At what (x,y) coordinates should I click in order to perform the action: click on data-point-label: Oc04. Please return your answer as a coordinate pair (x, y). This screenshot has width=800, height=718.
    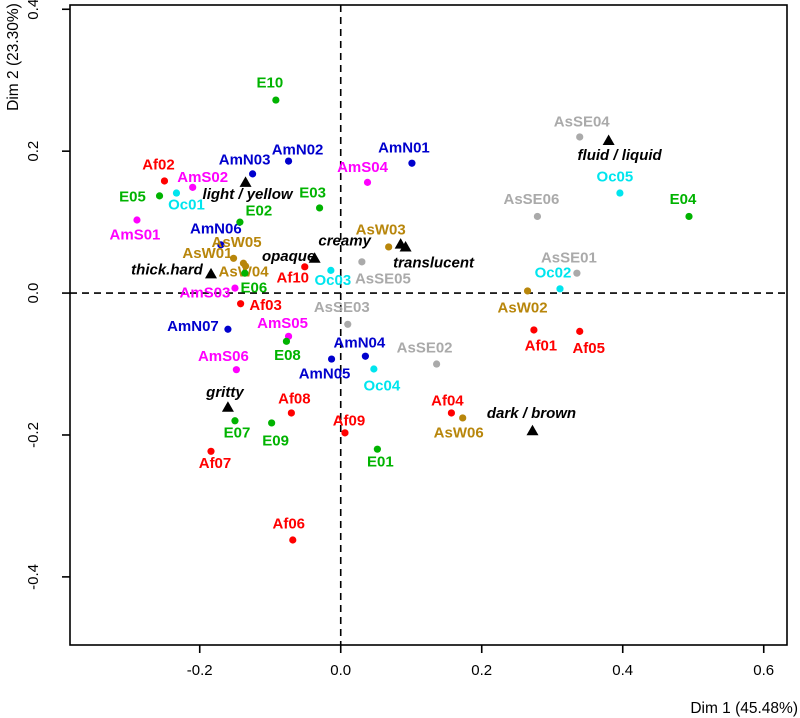
    Looking at the image, I should click on (382, 385).